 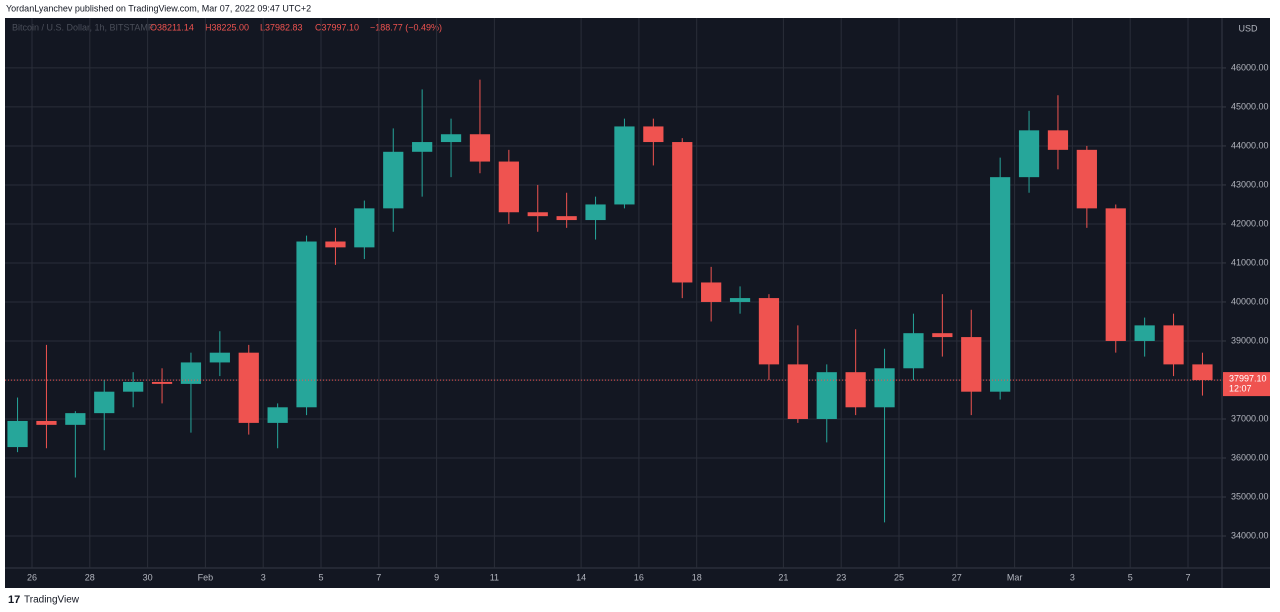 I want to click on y-tick-label: 44000.00, so click(x=1250, y=145).